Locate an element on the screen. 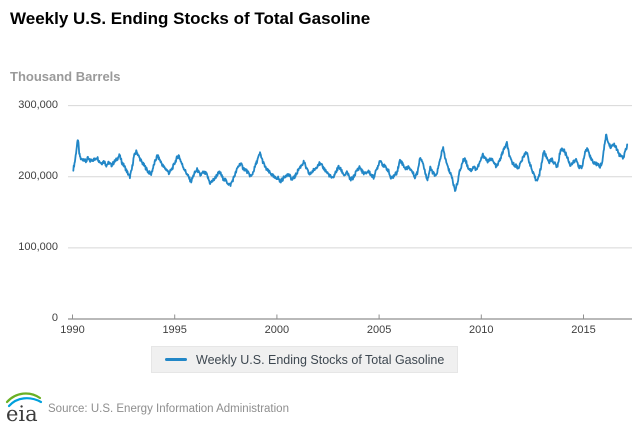 This screenshot has height=427, width=640. y-axis-tick-label: 200,000 is located at coordinates (38, 175).